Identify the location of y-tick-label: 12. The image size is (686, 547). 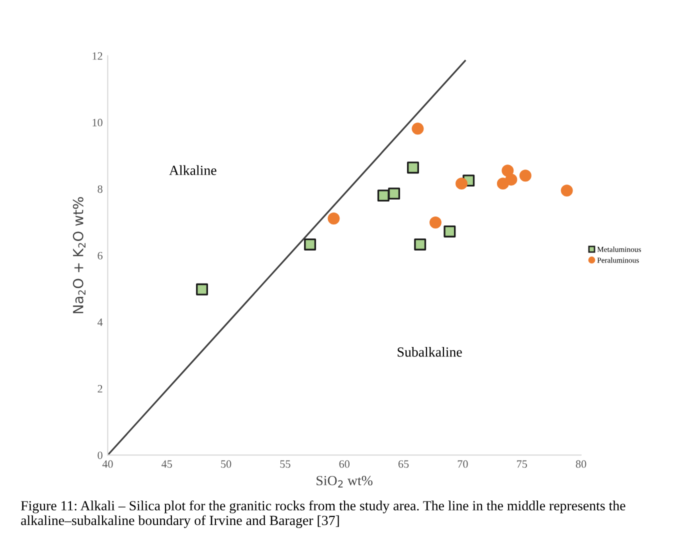
(97, 56).